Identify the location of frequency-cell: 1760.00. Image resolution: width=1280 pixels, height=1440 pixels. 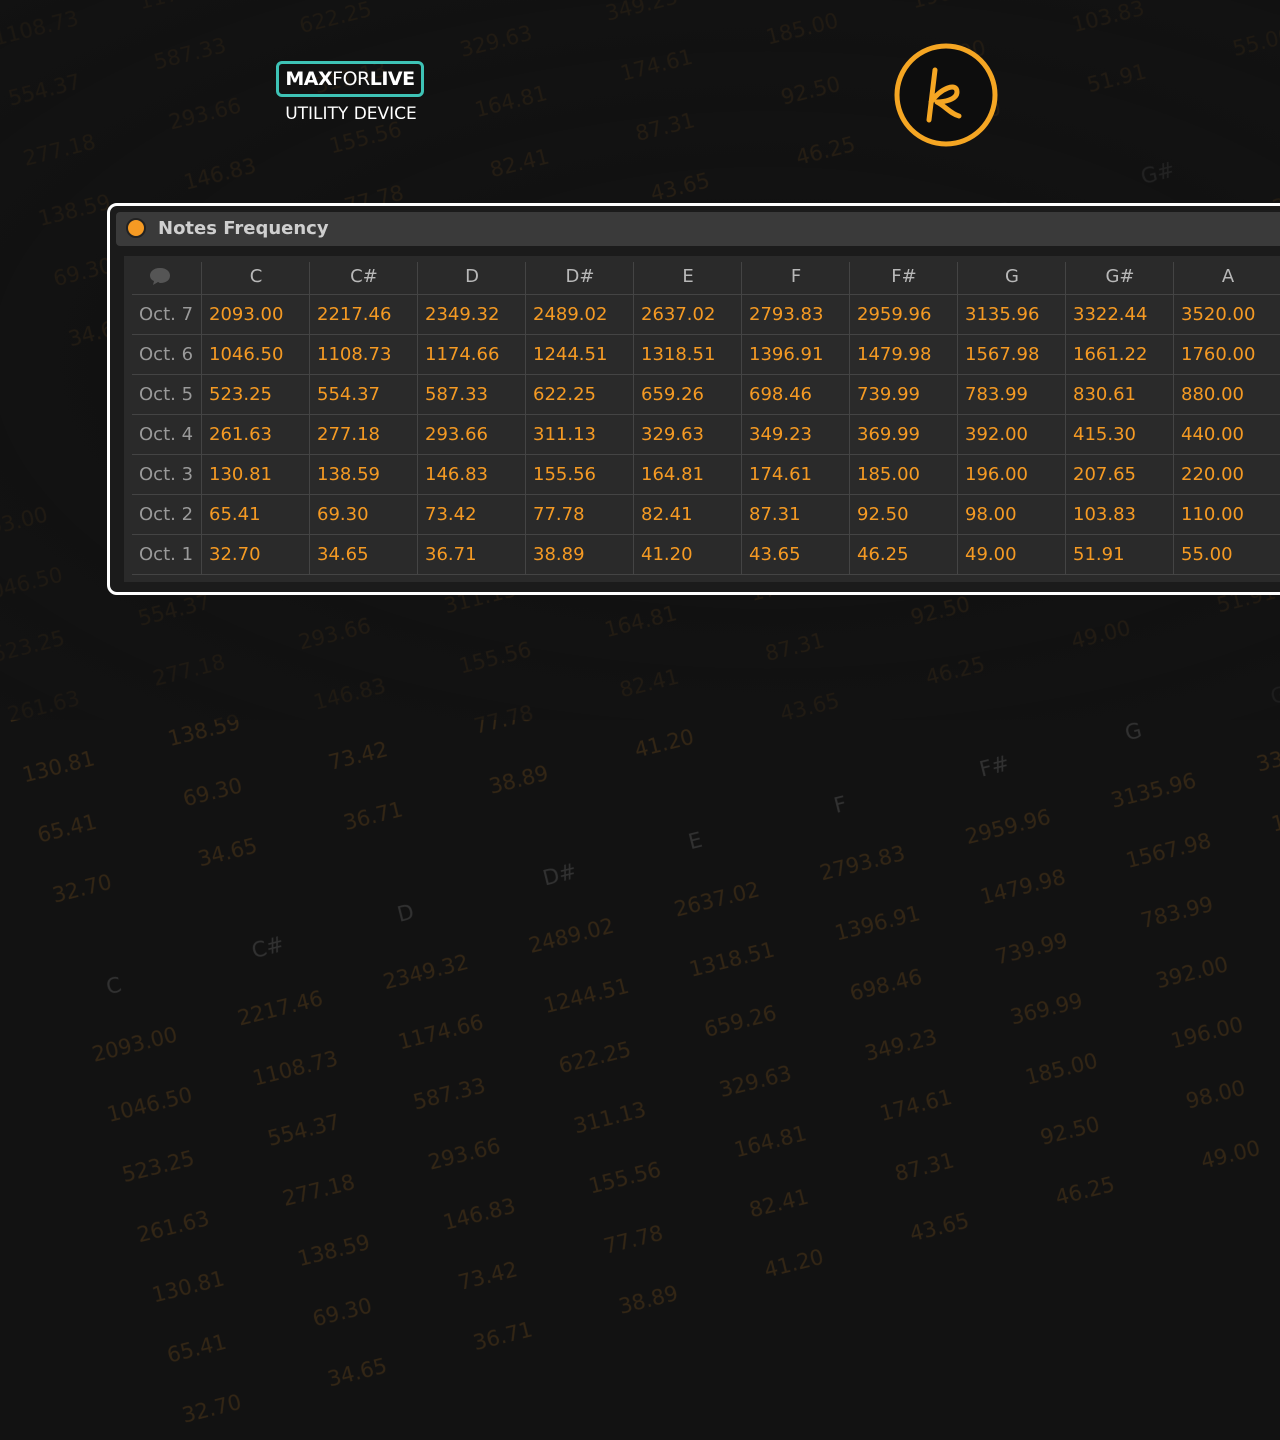
(1218, 354).